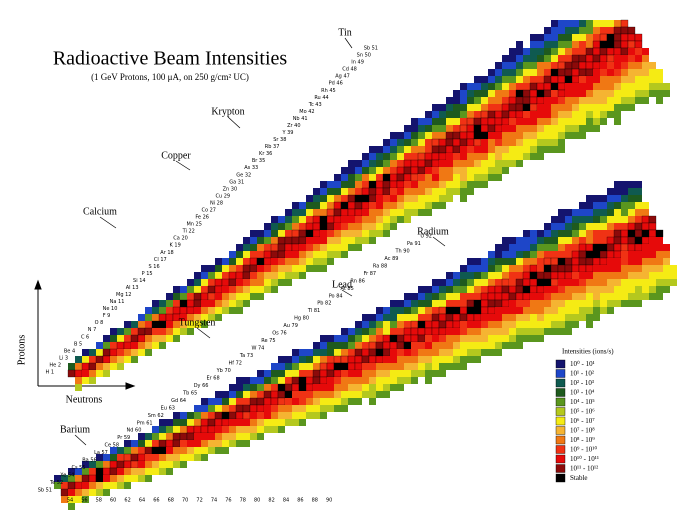 This screenshot has width=680, height=525. Describe the element at coordinates (293, 126) in the screenshot. I see `isotope-label: Zr 40` at that location.